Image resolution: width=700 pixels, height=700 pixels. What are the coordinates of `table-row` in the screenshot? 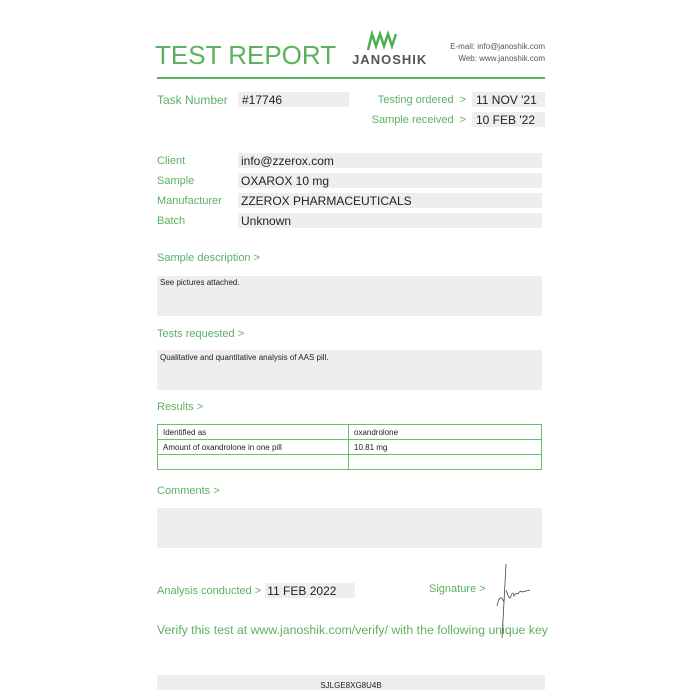 It's located at (349, 462).